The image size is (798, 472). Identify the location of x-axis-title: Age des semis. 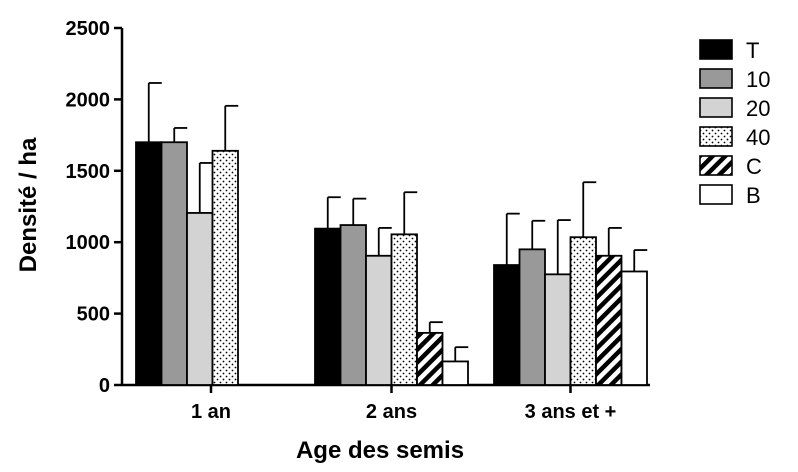
(380, 450).